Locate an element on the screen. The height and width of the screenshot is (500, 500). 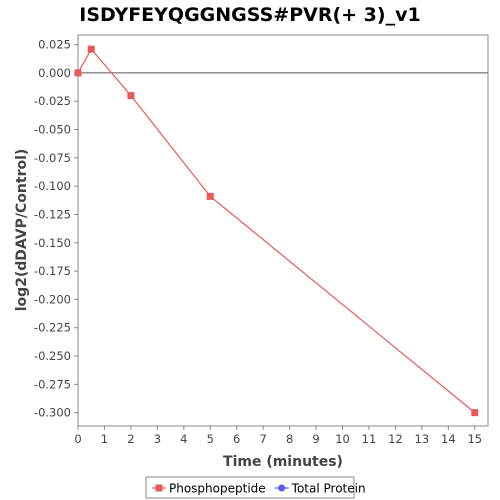
y-tick-label: -0.025 is located at coordinates (52, 101).